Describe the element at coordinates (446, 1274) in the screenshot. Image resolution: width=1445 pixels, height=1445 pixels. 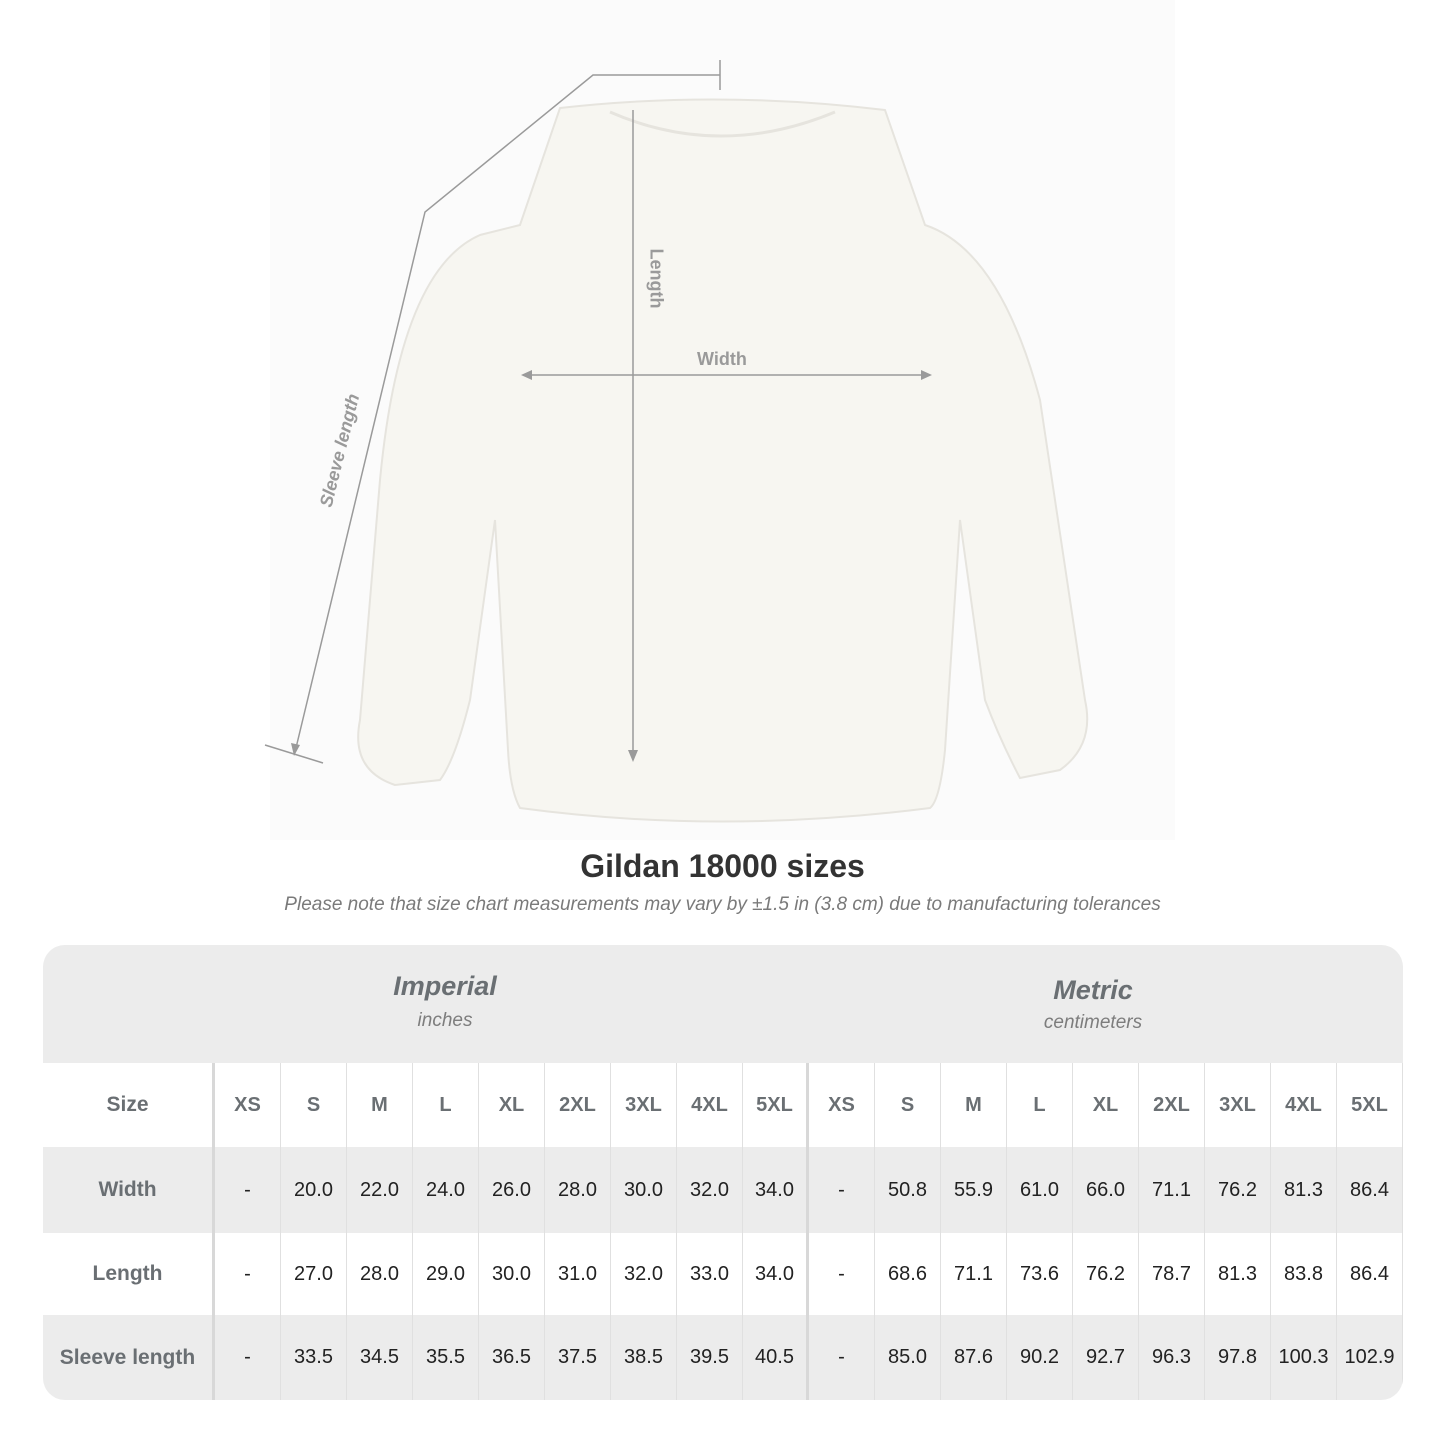
I see `imperial-value-cell: 29.0` at that location.